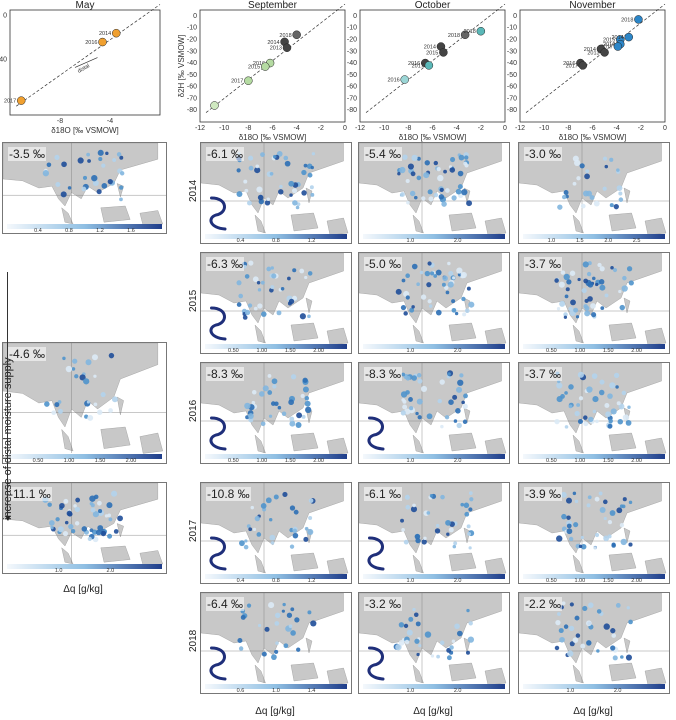 This screenshot has width=676, height=720. What do you see at coordinates (318, 460) in the screenshot?
I see `colorbar-tick: 2.00` at bounding box center [318, 460].